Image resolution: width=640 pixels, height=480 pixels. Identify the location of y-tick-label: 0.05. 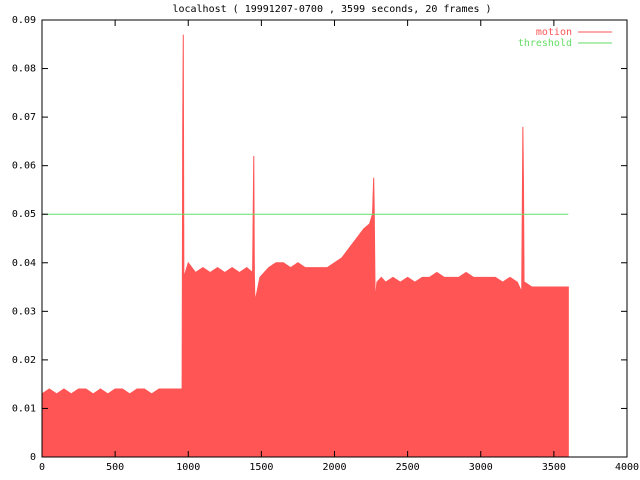
(24, 214).